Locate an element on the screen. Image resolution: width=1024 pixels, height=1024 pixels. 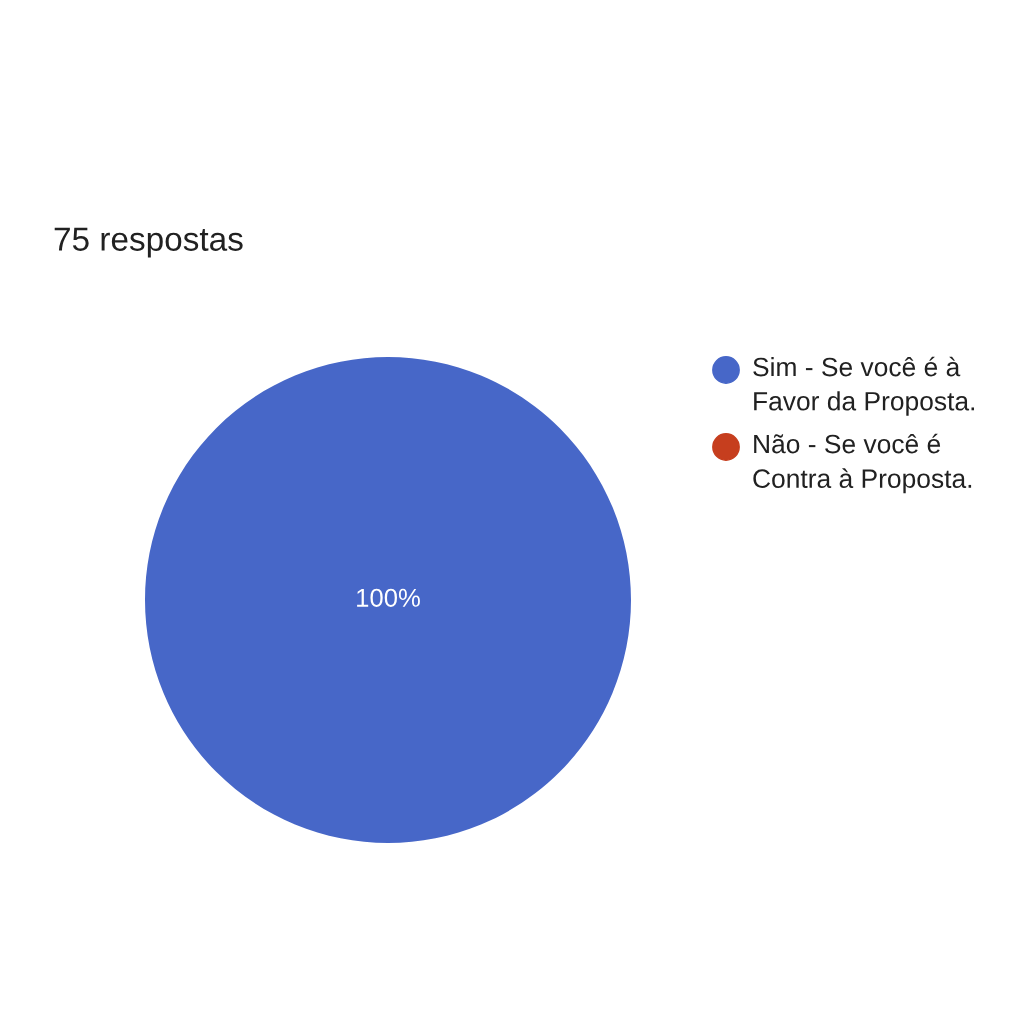
legend-label: Sim - Se você é à Favor da Proposta. is located at coordinates (864, 386).